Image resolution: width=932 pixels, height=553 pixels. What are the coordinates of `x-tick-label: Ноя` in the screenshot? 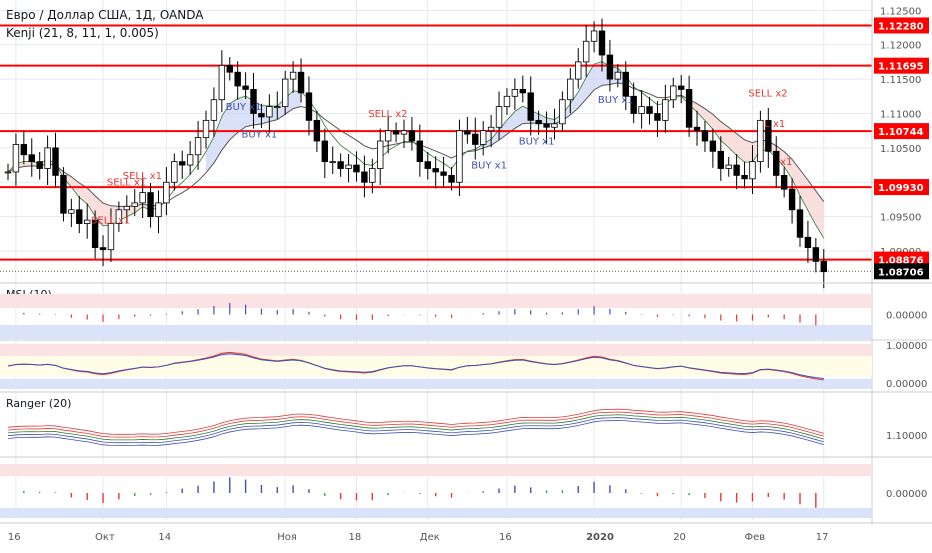 It's located at (287, 537).